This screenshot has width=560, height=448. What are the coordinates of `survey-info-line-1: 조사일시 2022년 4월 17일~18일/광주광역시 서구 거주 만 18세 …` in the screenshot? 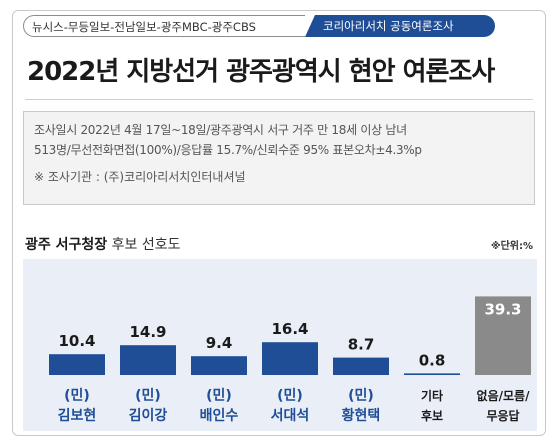 It's located at (220, 130).